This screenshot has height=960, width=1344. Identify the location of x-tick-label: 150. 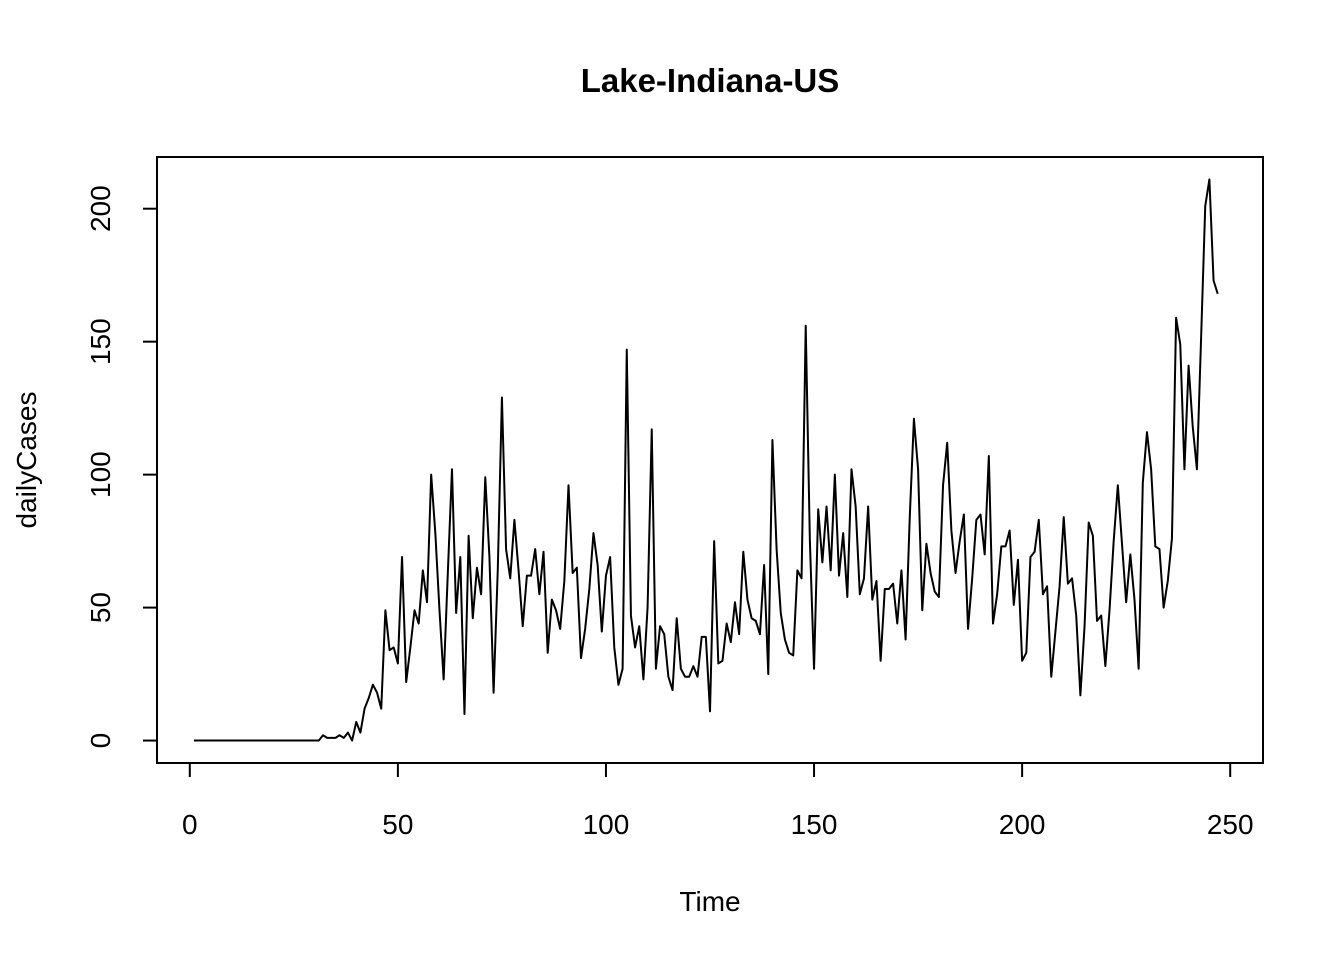
(814, 824).